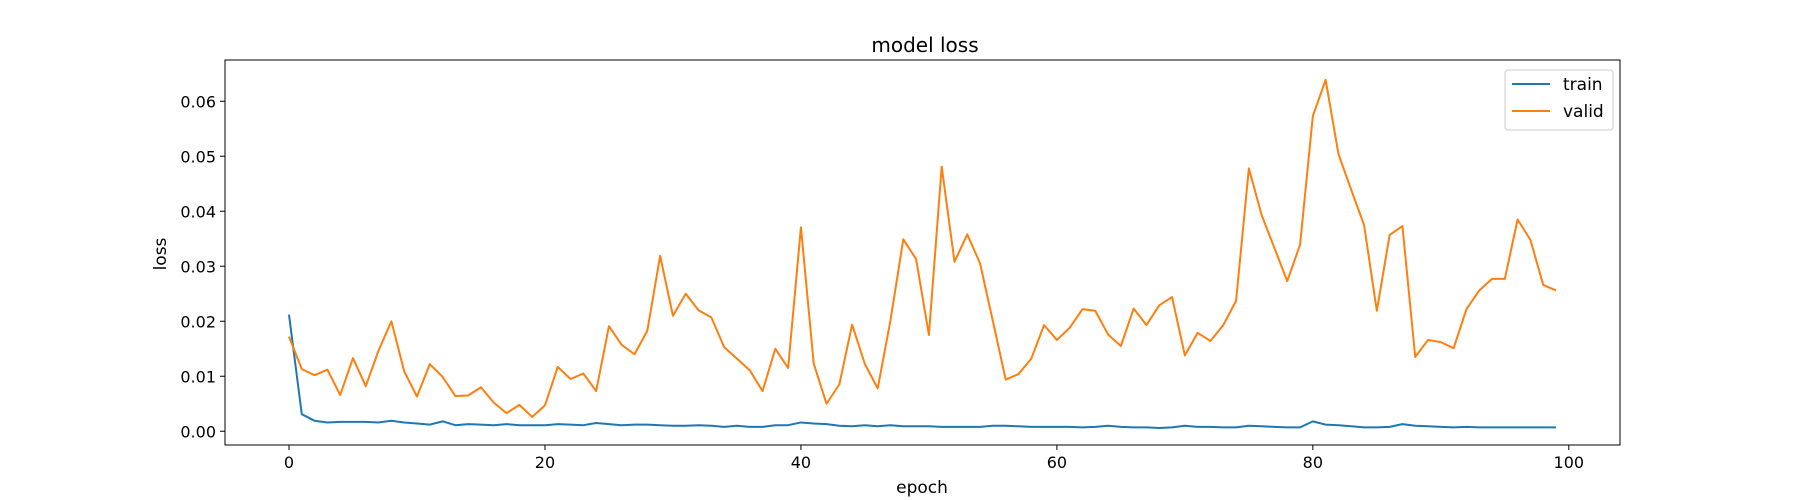 The image size is (1800, 500). What do you see at coordinates (289, 462) in the screenshot?
I see `x-tick-label: 0` at bounding box center [289, 462].